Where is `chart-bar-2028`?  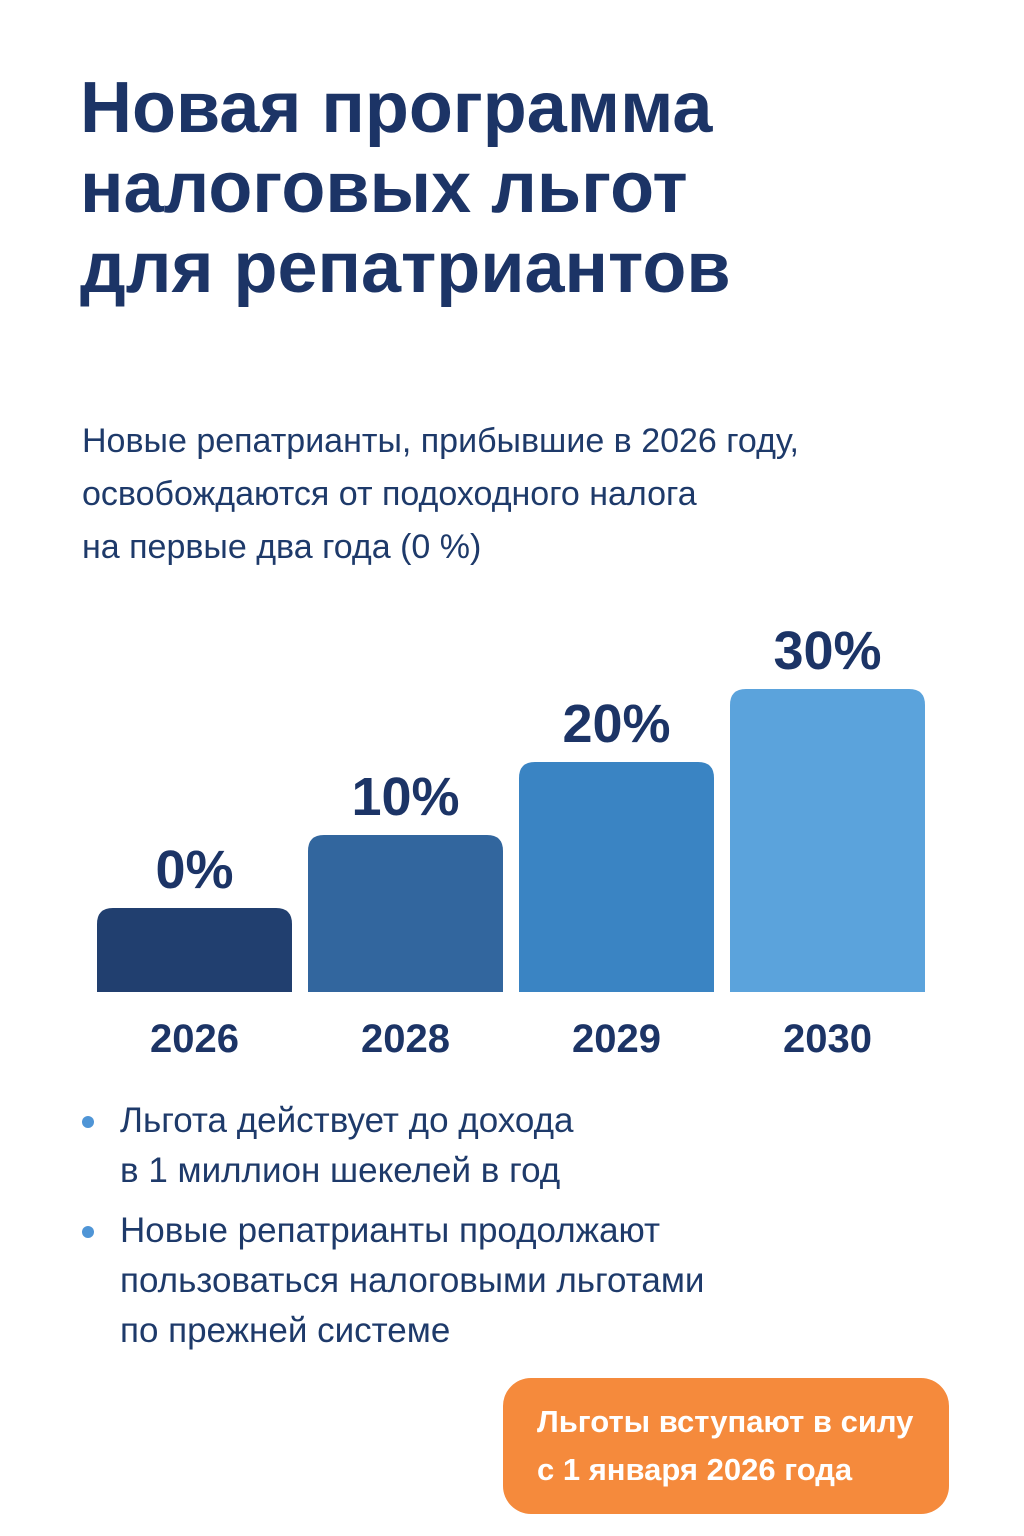 chart-bar-2028 is located at coordinates (405, 913).